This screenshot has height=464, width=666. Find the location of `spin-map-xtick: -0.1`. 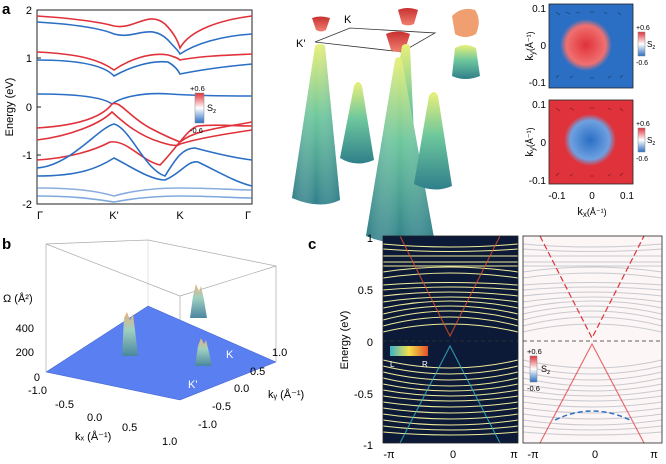

spin-map-xtick: -0.1 is located at coordinates (557, 196).